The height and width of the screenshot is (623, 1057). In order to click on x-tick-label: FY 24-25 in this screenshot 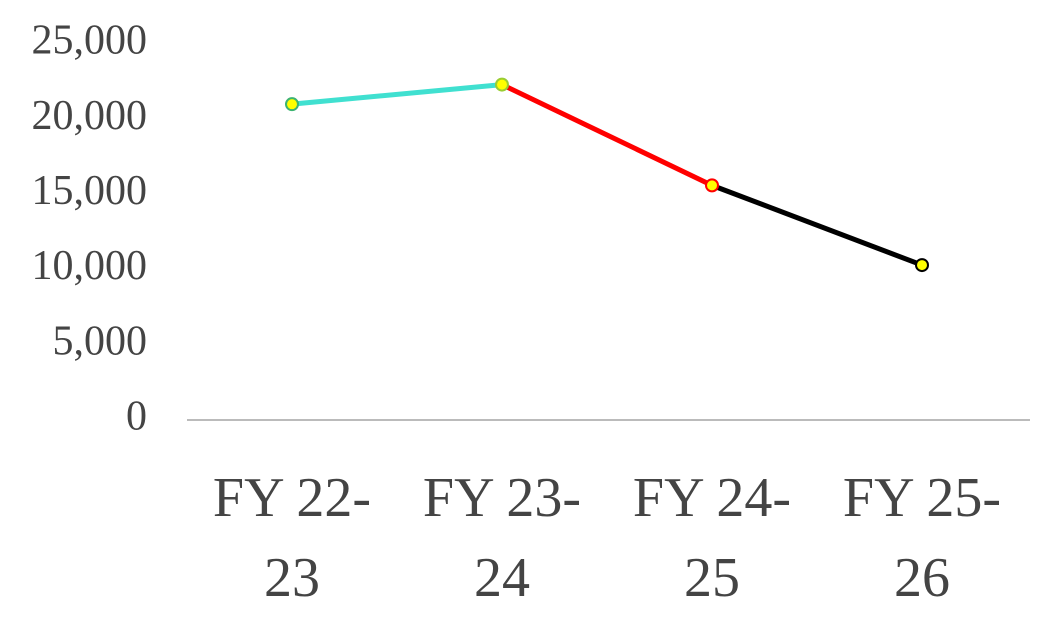, I will do `click(712, 538)`.